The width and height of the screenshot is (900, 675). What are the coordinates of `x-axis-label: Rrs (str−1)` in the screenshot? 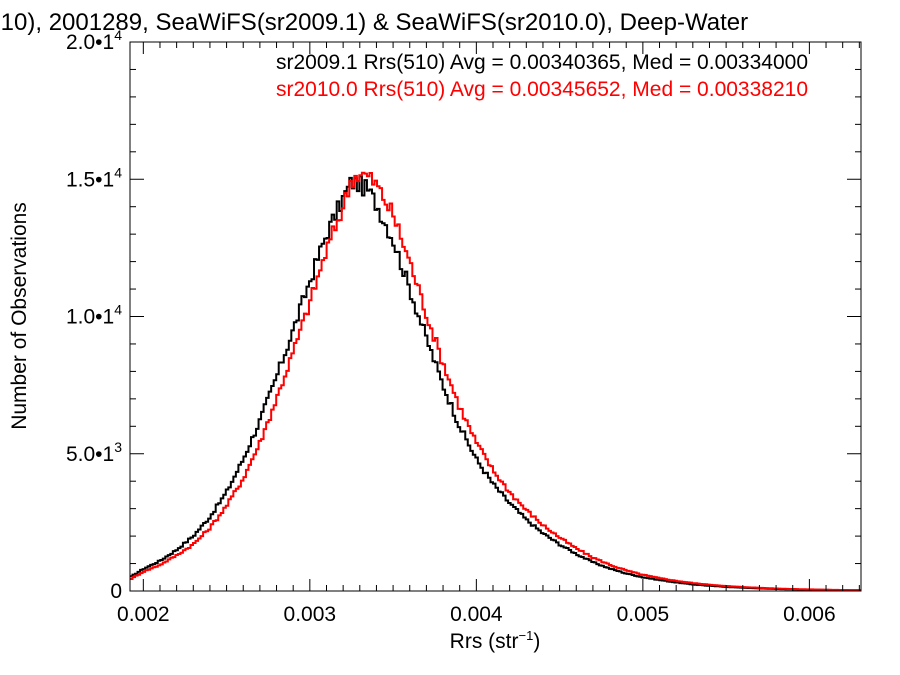 It's located at (495, 640).